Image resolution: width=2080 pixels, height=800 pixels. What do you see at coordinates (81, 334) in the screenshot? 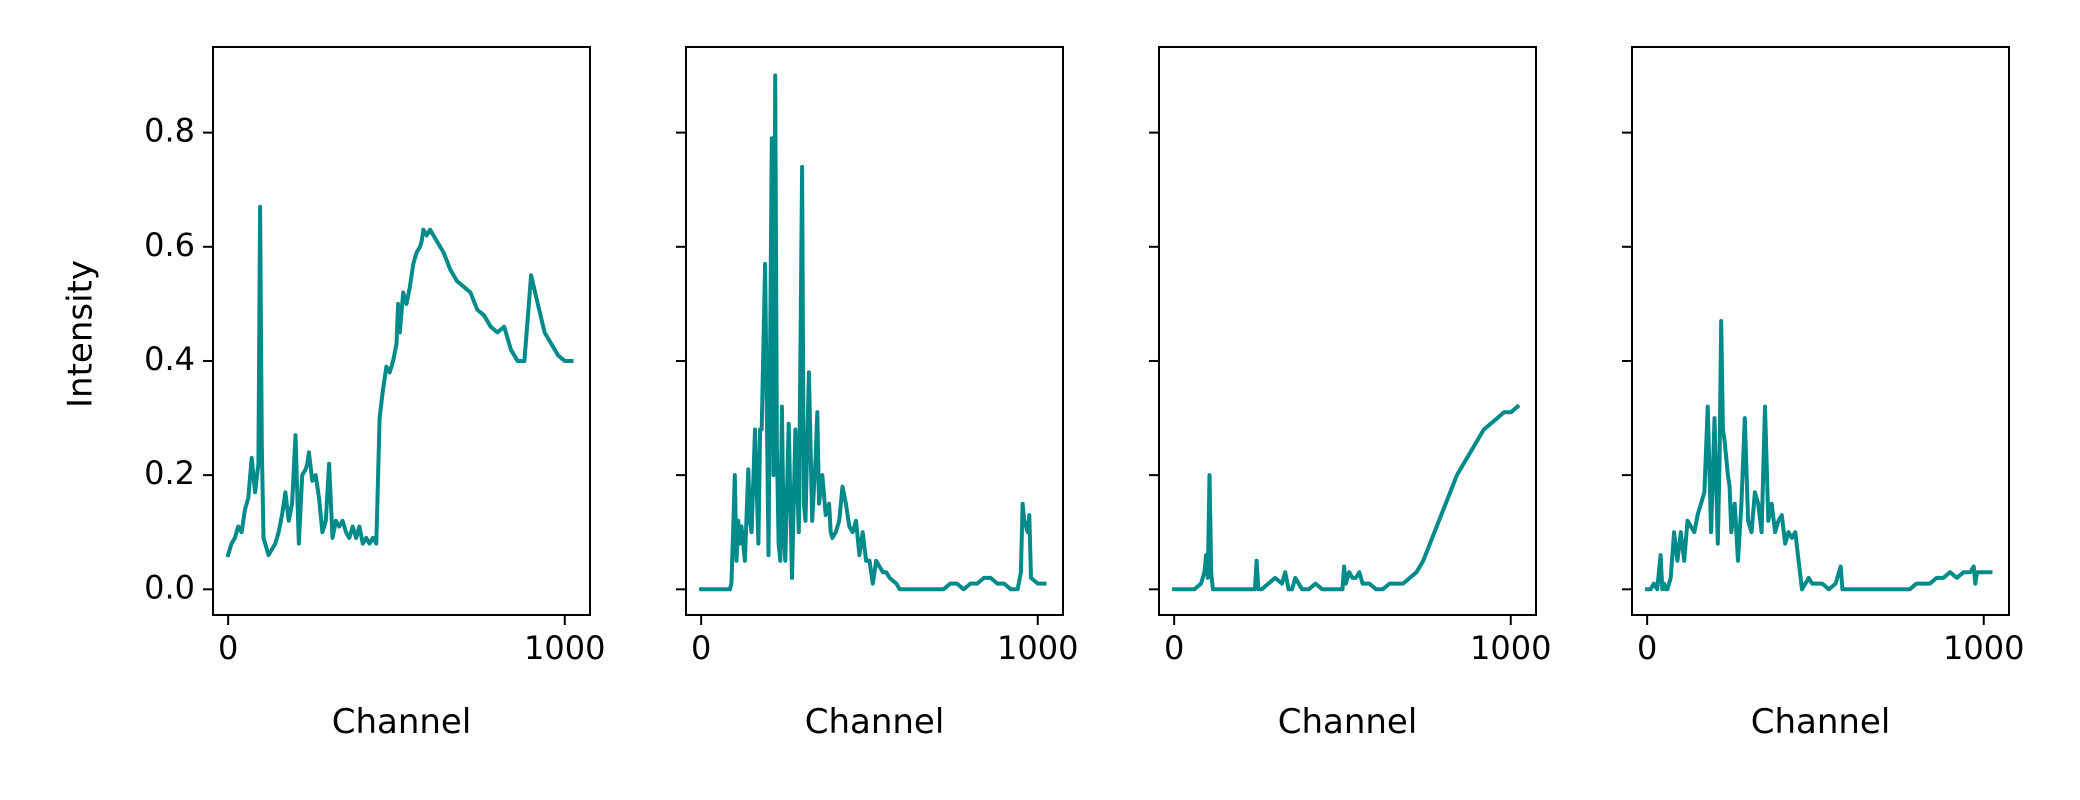
I see `y-axis-label: Intensity` at bounding box center [81, 334].